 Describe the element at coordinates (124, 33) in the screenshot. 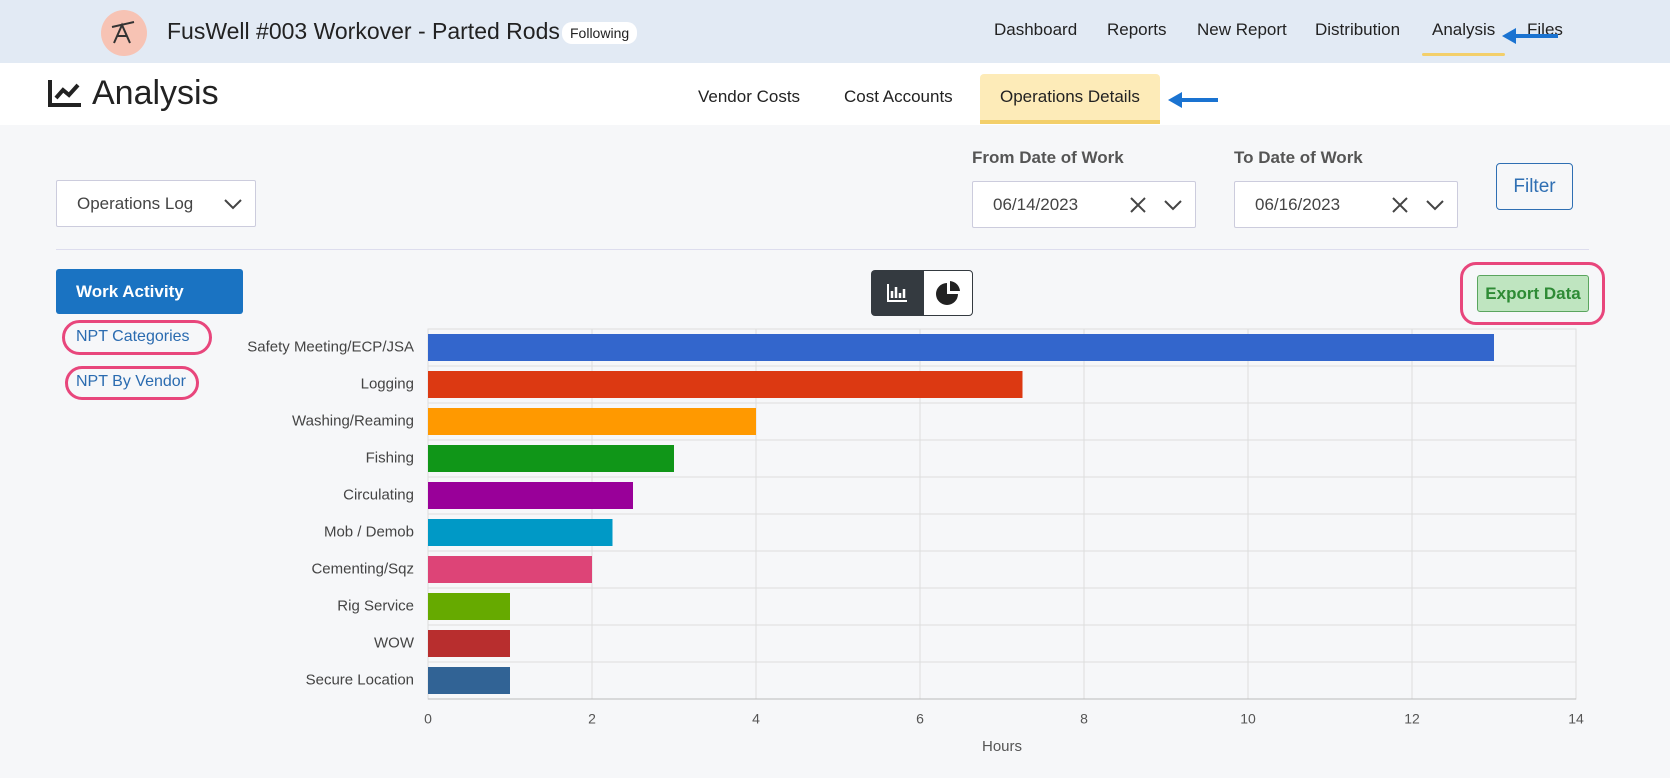

I see `logo` at that location.